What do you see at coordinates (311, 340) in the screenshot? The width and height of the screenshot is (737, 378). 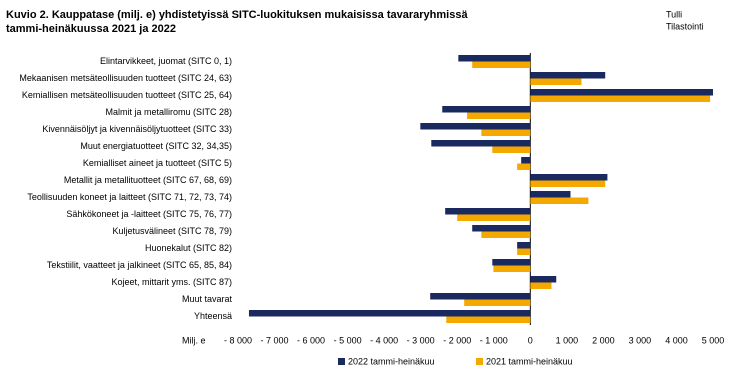 I see `x-tick-label: - 6 000` at bounding box center [311, 340].